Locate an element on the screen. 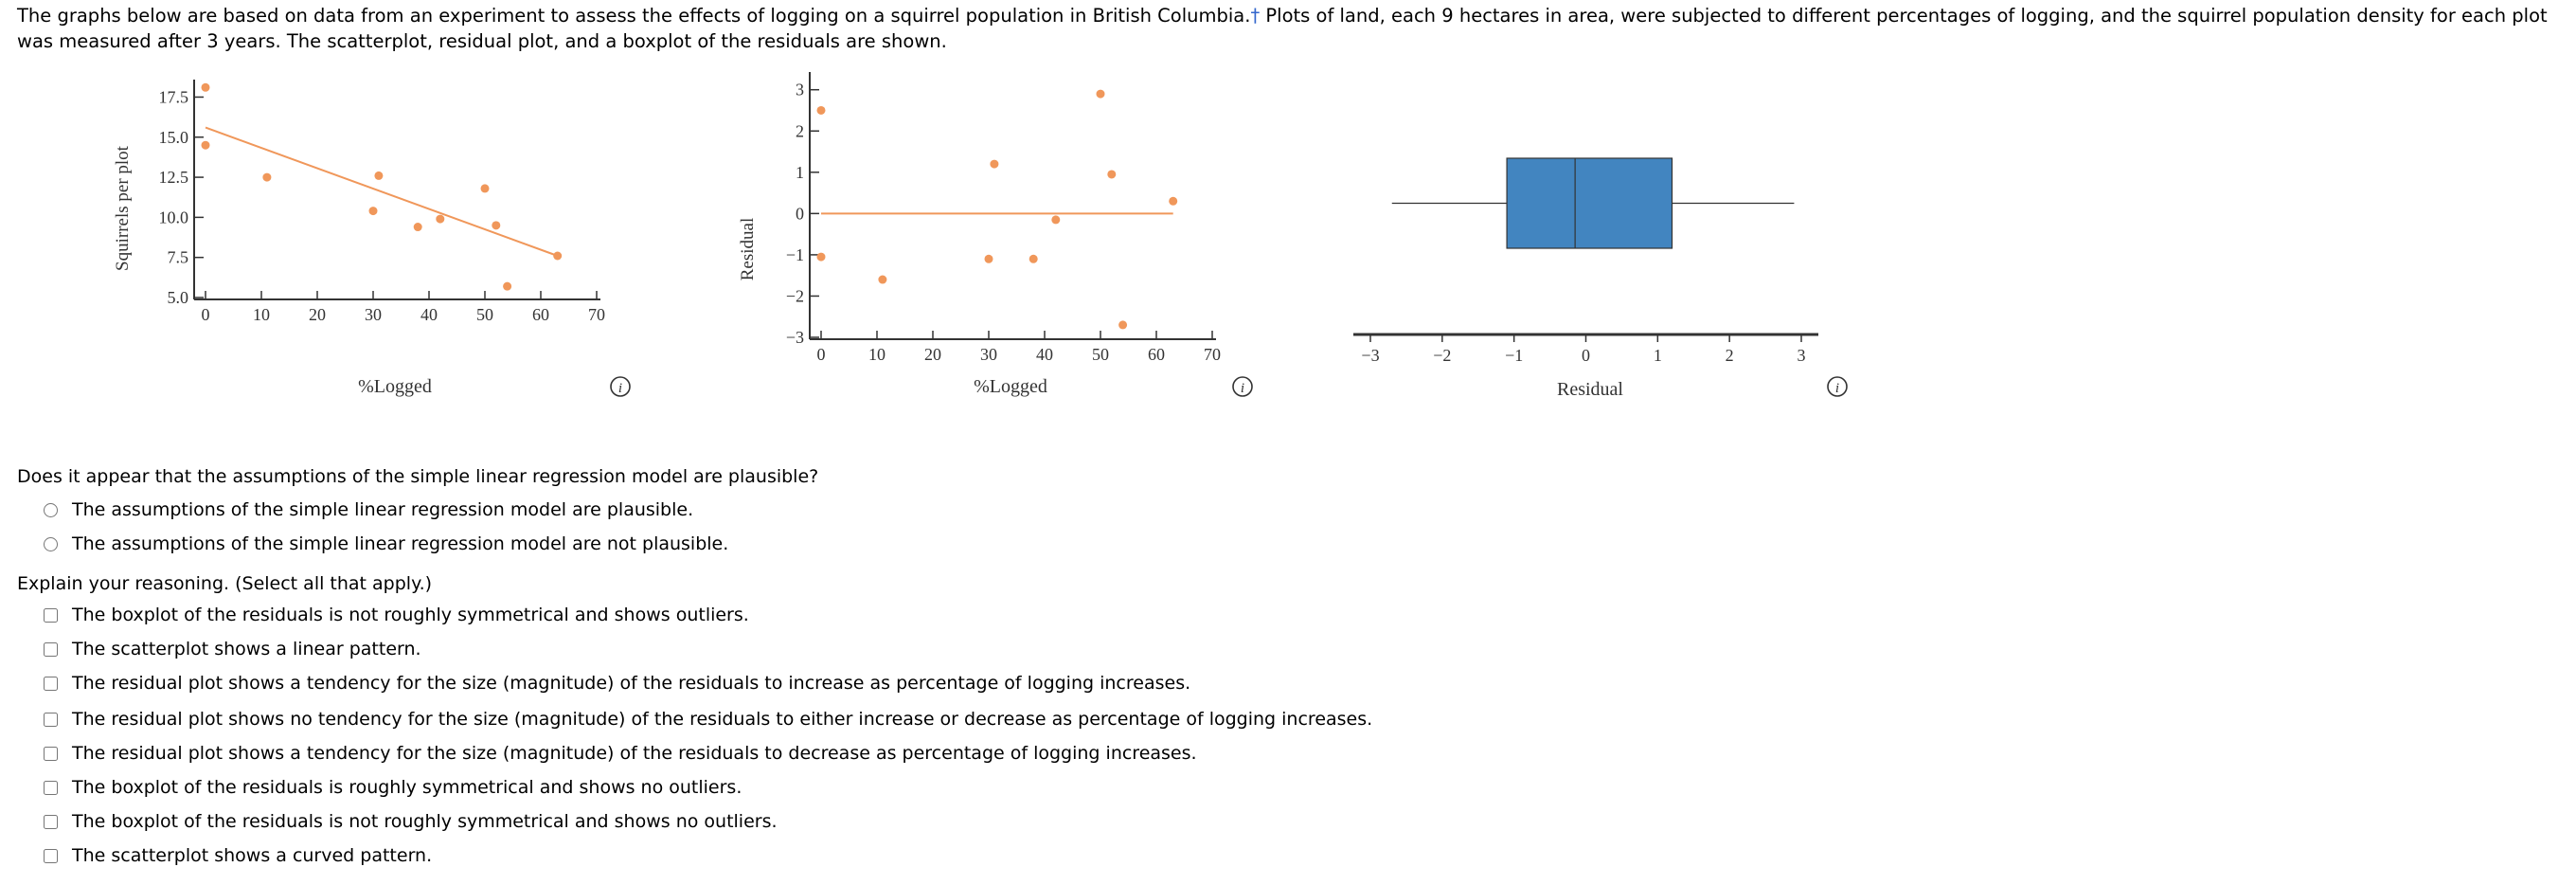 The image size is (2576, 885). y-tick-label: 17.5 is located at coordinates (174, 97).